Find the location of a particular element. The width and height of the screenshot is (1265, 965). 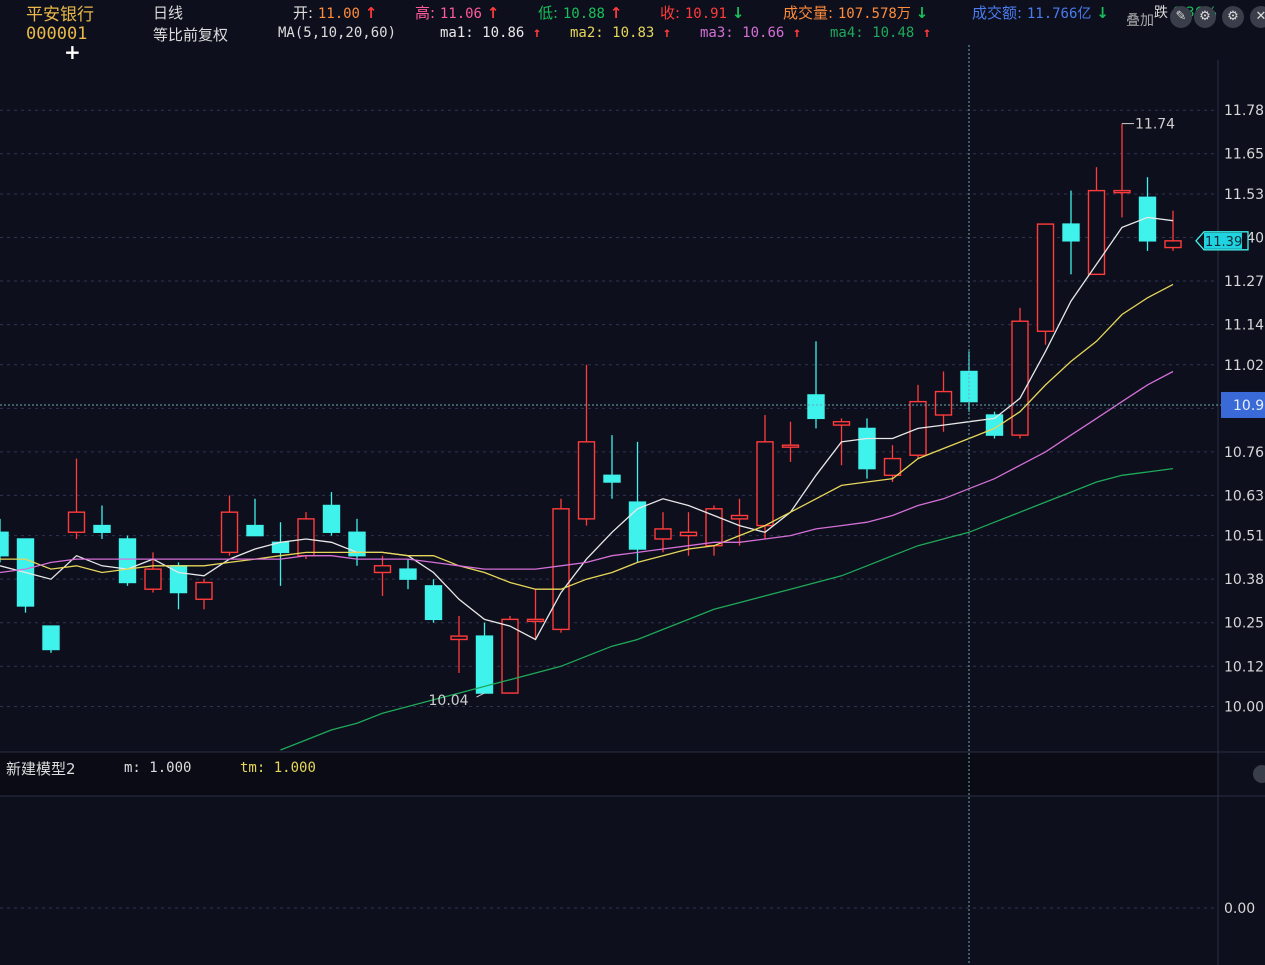

ma3-label: ma3: is located at coordinates (717, 33).